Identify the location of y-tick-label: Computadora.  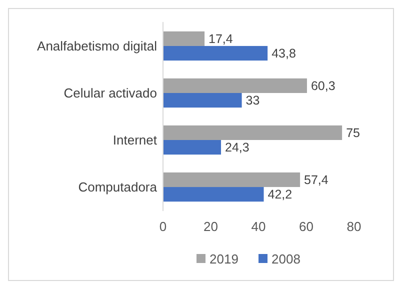
(118, 187).